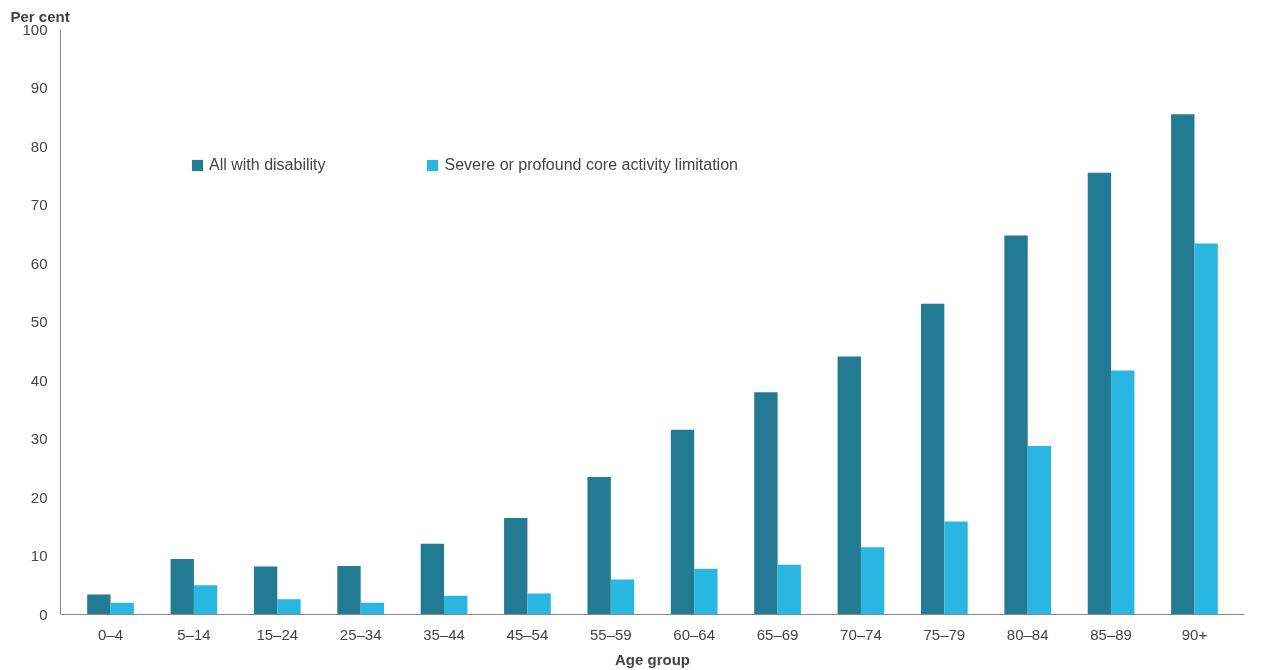  I want to click on x-tick-label: 45–54, so click(527, 634).